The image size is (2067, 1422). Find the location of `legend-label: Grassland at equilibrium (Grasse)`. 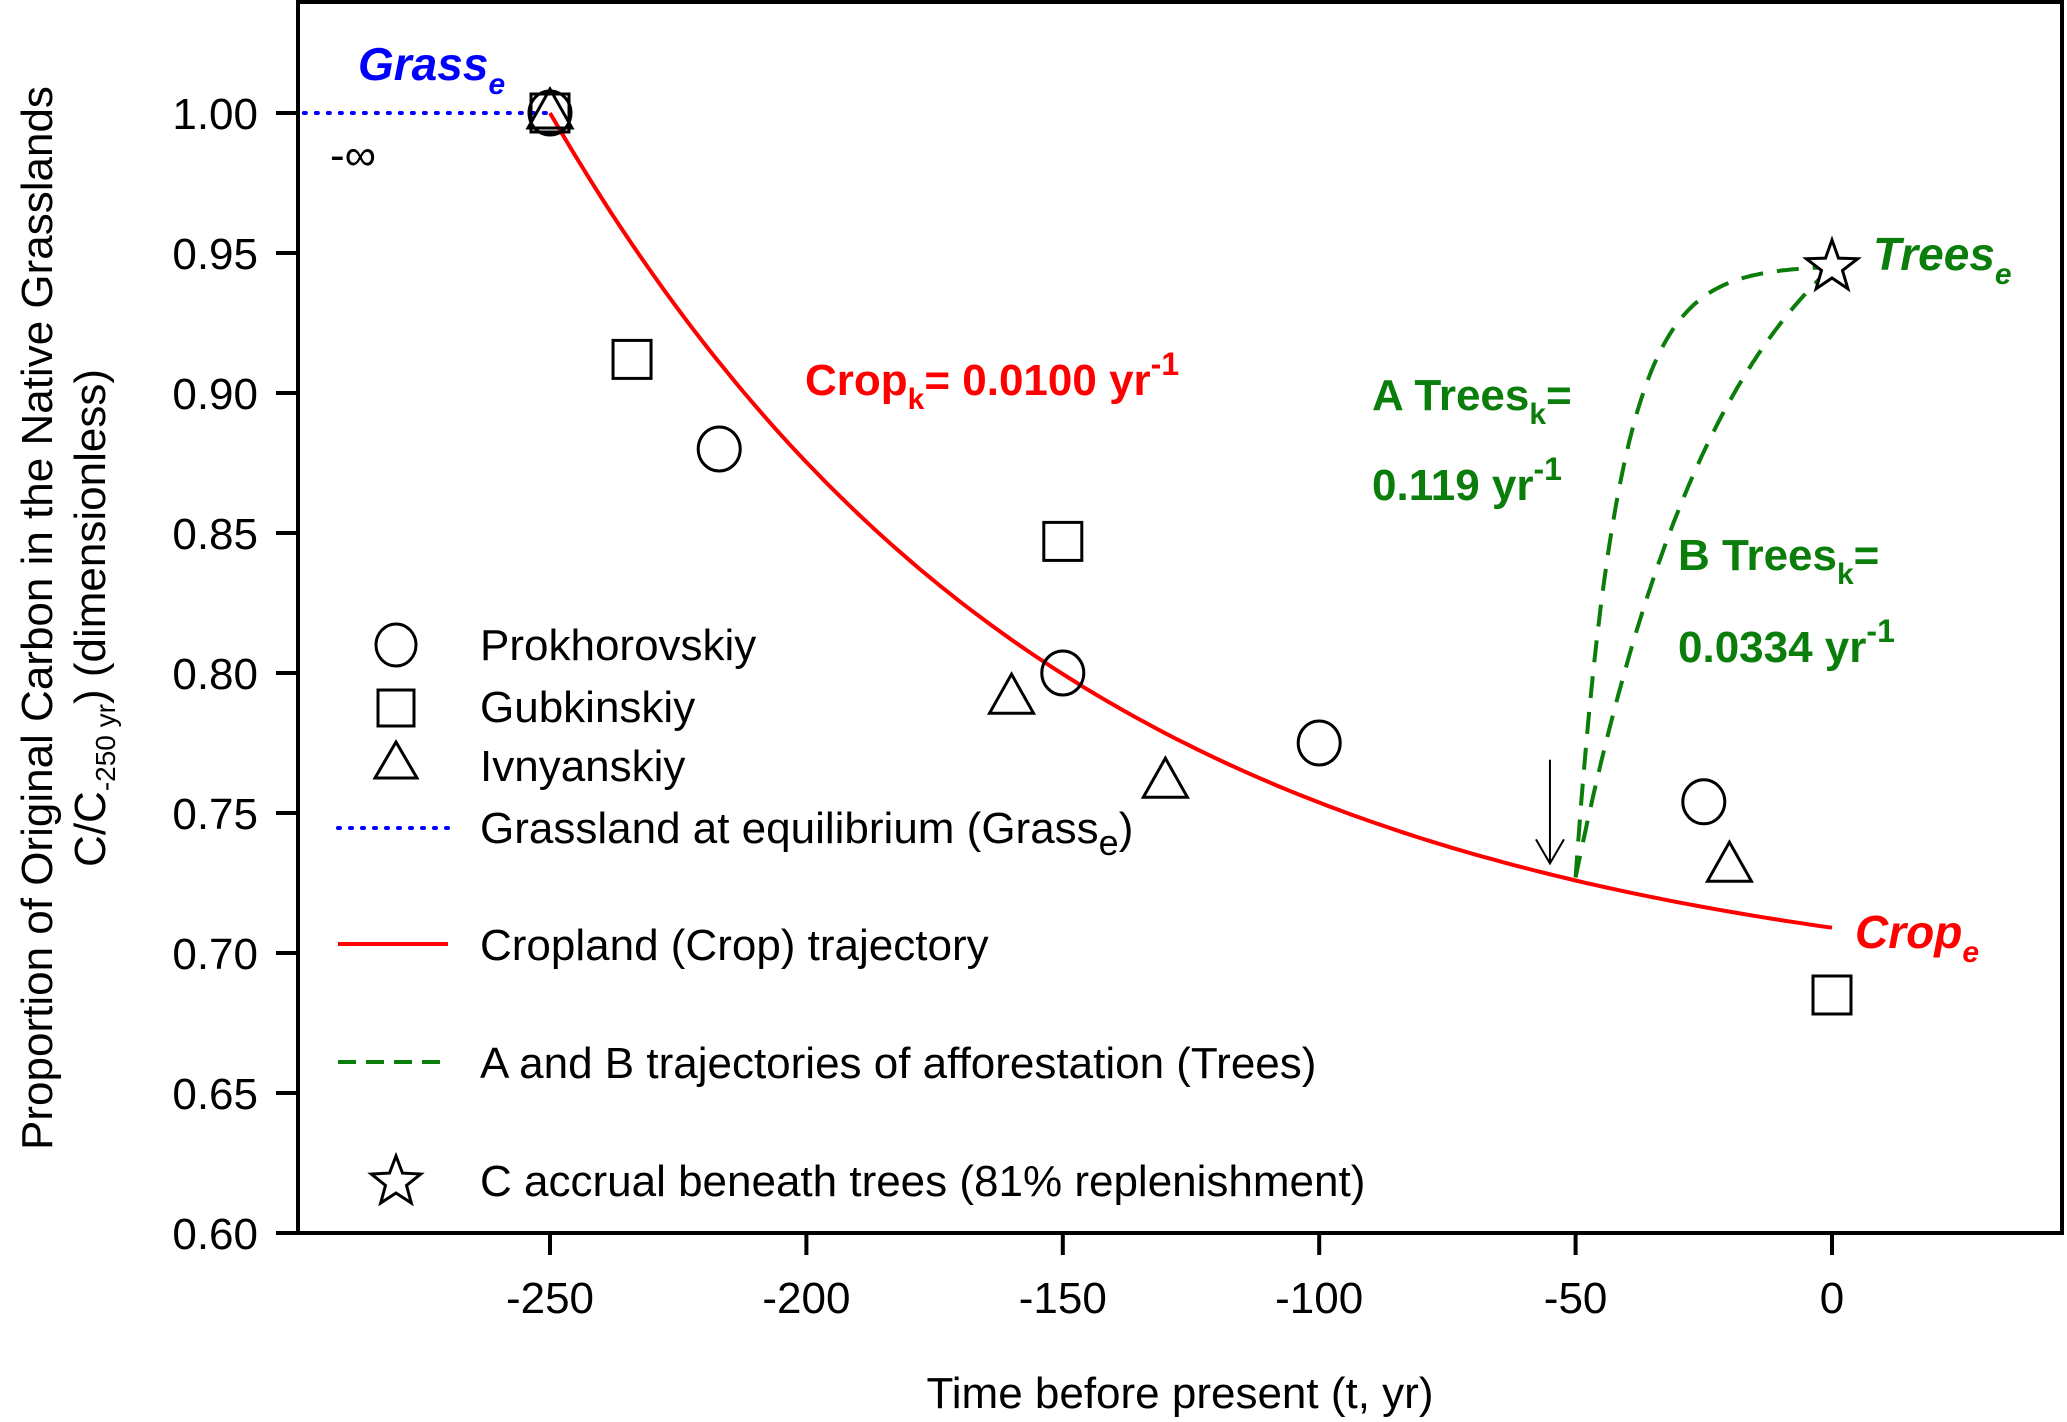

legend-label: Grassland at equilibrium (Grasse) is located at coordinates (806, 833).